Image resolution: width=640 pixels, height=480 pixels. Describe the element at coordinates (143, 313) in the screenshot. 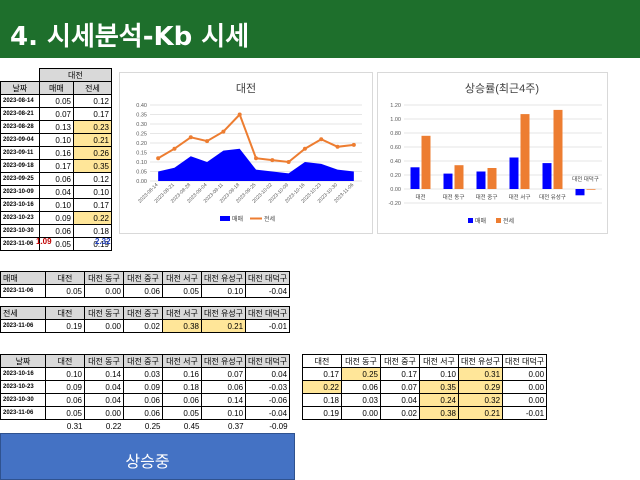

I see `district-header: 대전 중구` at that location.